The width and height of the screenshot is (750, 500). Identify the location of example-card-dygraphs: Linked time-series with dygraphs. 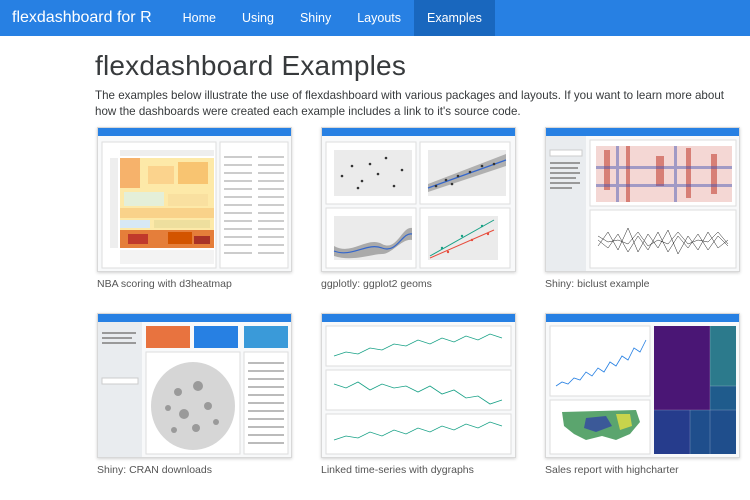
(418, 394).